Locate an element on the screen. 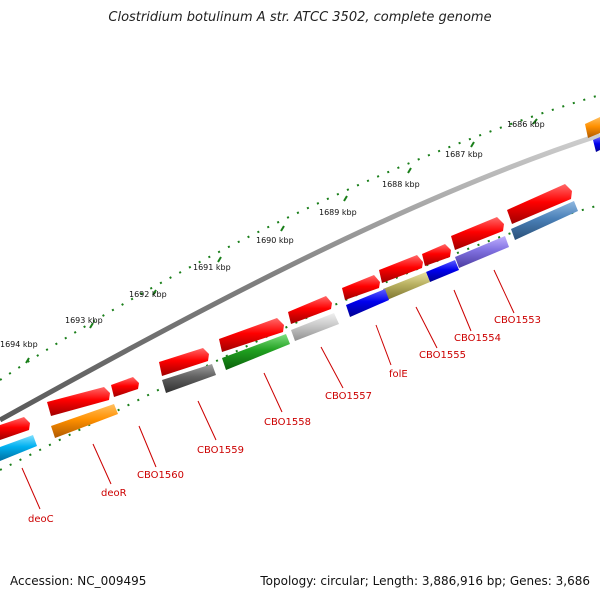 Image resolution: width=600 pixels, height=600 pixels. gene-box-orange is located at coordinates (84, 421).